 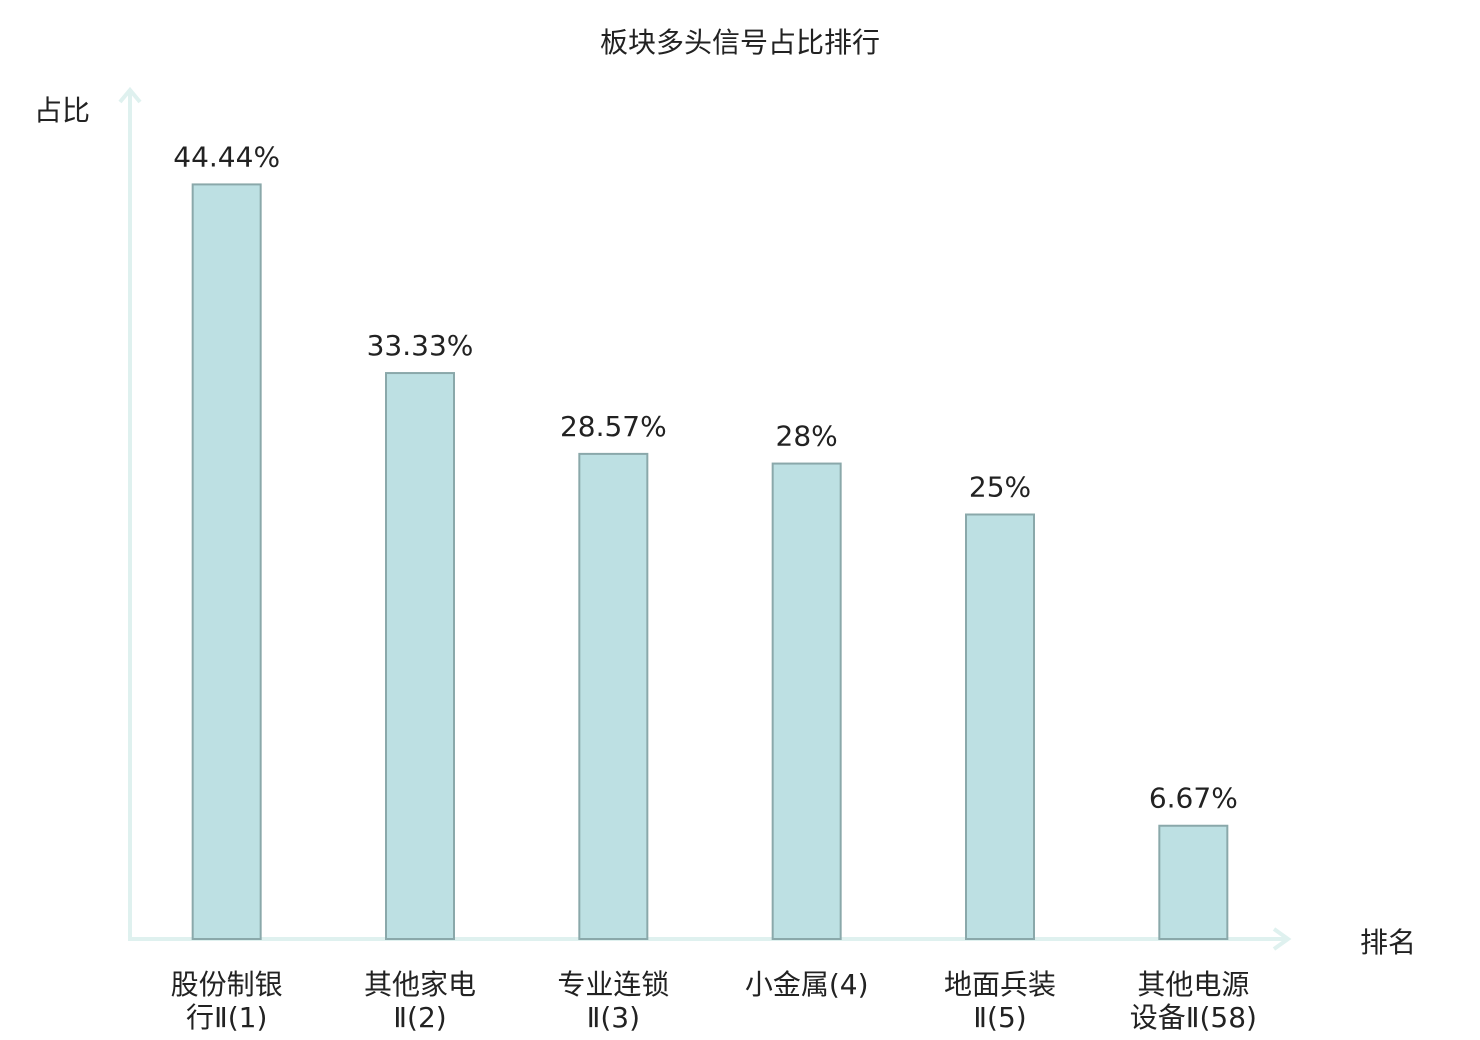 I want to click on x-tick-label: 专业连锁 Ⅱ(3), so click(x=613, y=1001).